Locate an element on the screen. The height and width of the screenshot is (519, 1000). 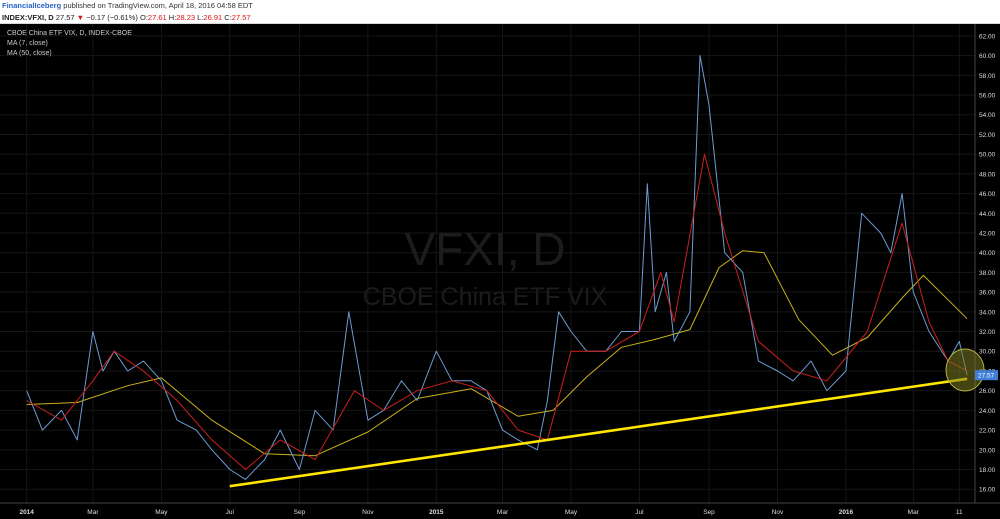
last-price-label: 27.57 is located at coordinates (986, 376).